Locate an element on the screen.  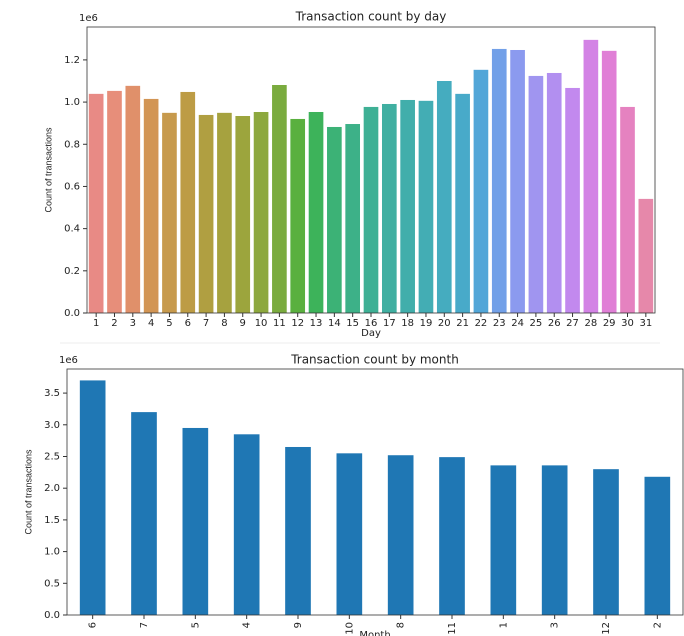
y-tick-label: 0.2 is located at coordinates (72, 271).